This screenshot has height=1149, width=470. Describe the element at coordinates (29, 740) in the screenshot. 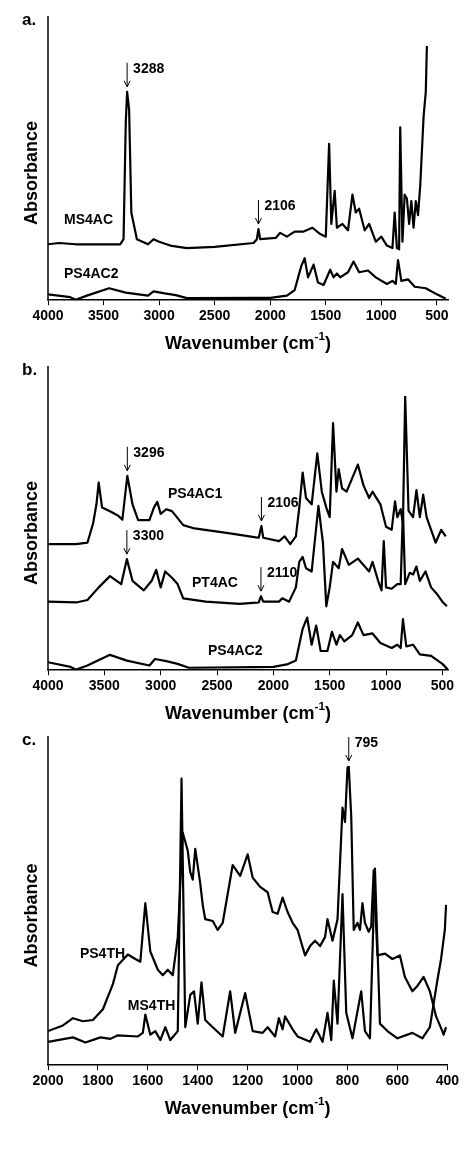

I see `chart-title: c.` at that location.